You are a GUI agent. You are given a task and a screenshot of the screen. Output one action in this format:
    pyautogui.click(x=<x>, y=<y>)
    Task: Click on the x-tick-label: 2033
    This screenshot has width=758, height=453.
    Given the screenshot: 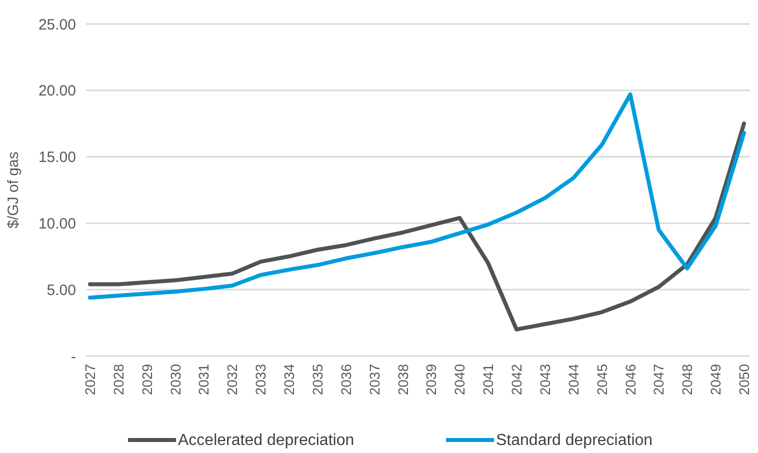 What is the action you would take?
    pyautogui.click(x=260, y=380)
    